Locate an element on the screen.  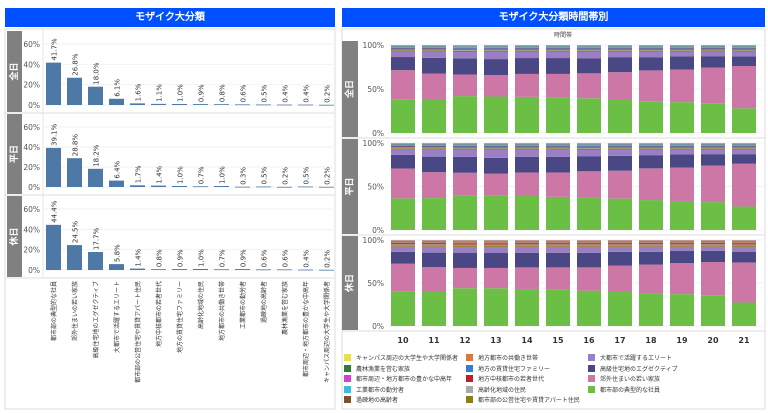
legend-item: 都市部の典型的な社員 is located at coordinates (624, 389).